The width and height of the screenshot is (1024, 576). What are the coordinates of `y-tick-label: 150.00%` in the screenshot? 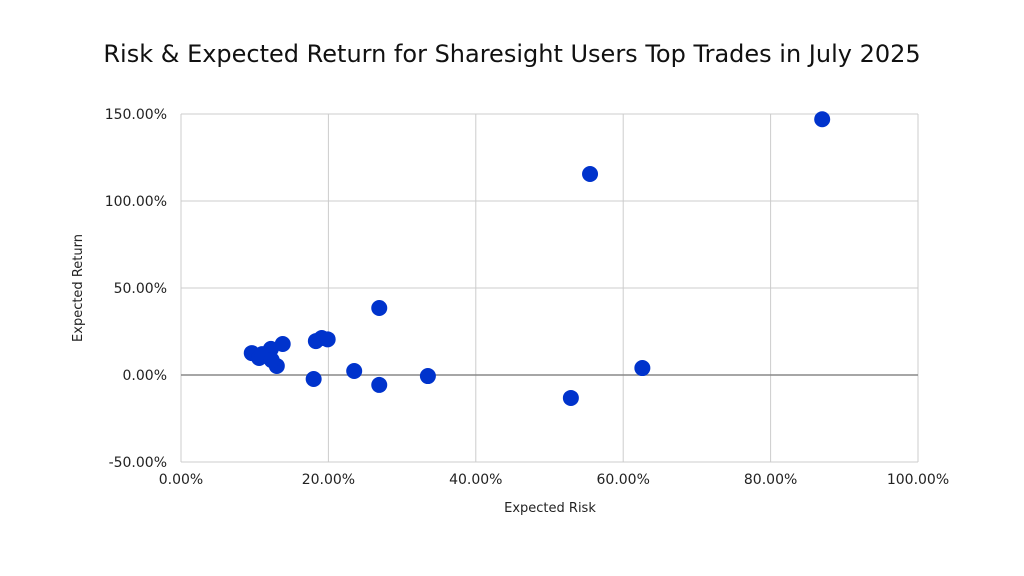 It's located at (136, 115).